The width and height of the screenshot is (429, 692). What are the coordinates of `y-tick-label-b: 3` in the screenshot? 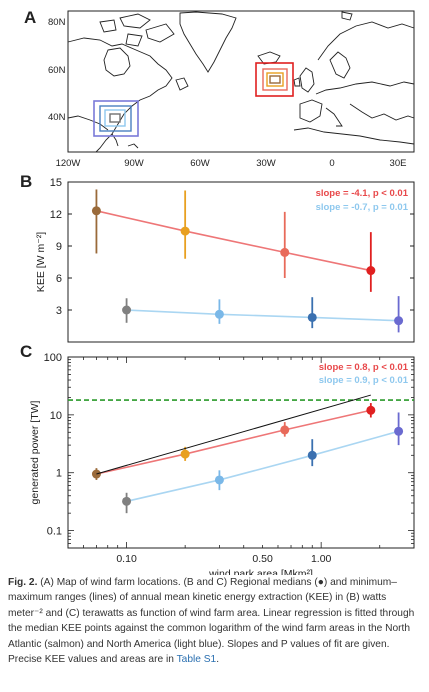 It's located at (59, 311).